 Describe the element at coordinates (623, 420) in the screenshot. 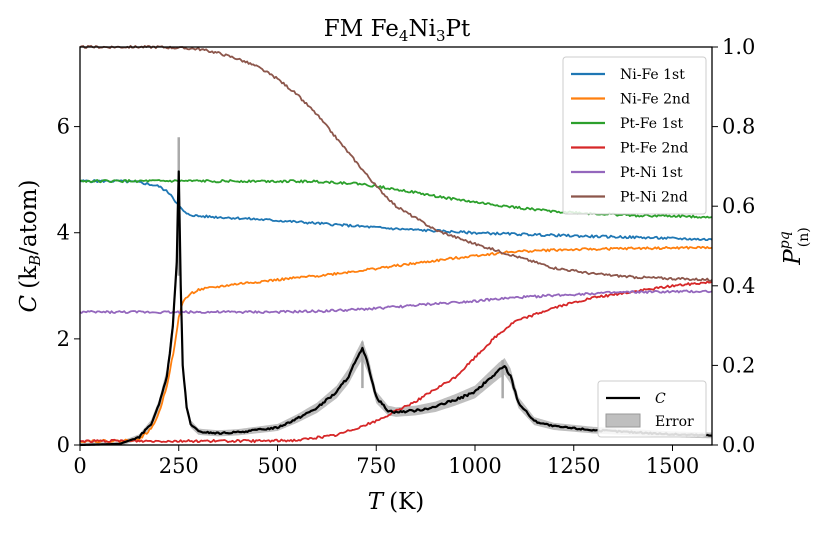

I see `legend-swatch-error` at that location.